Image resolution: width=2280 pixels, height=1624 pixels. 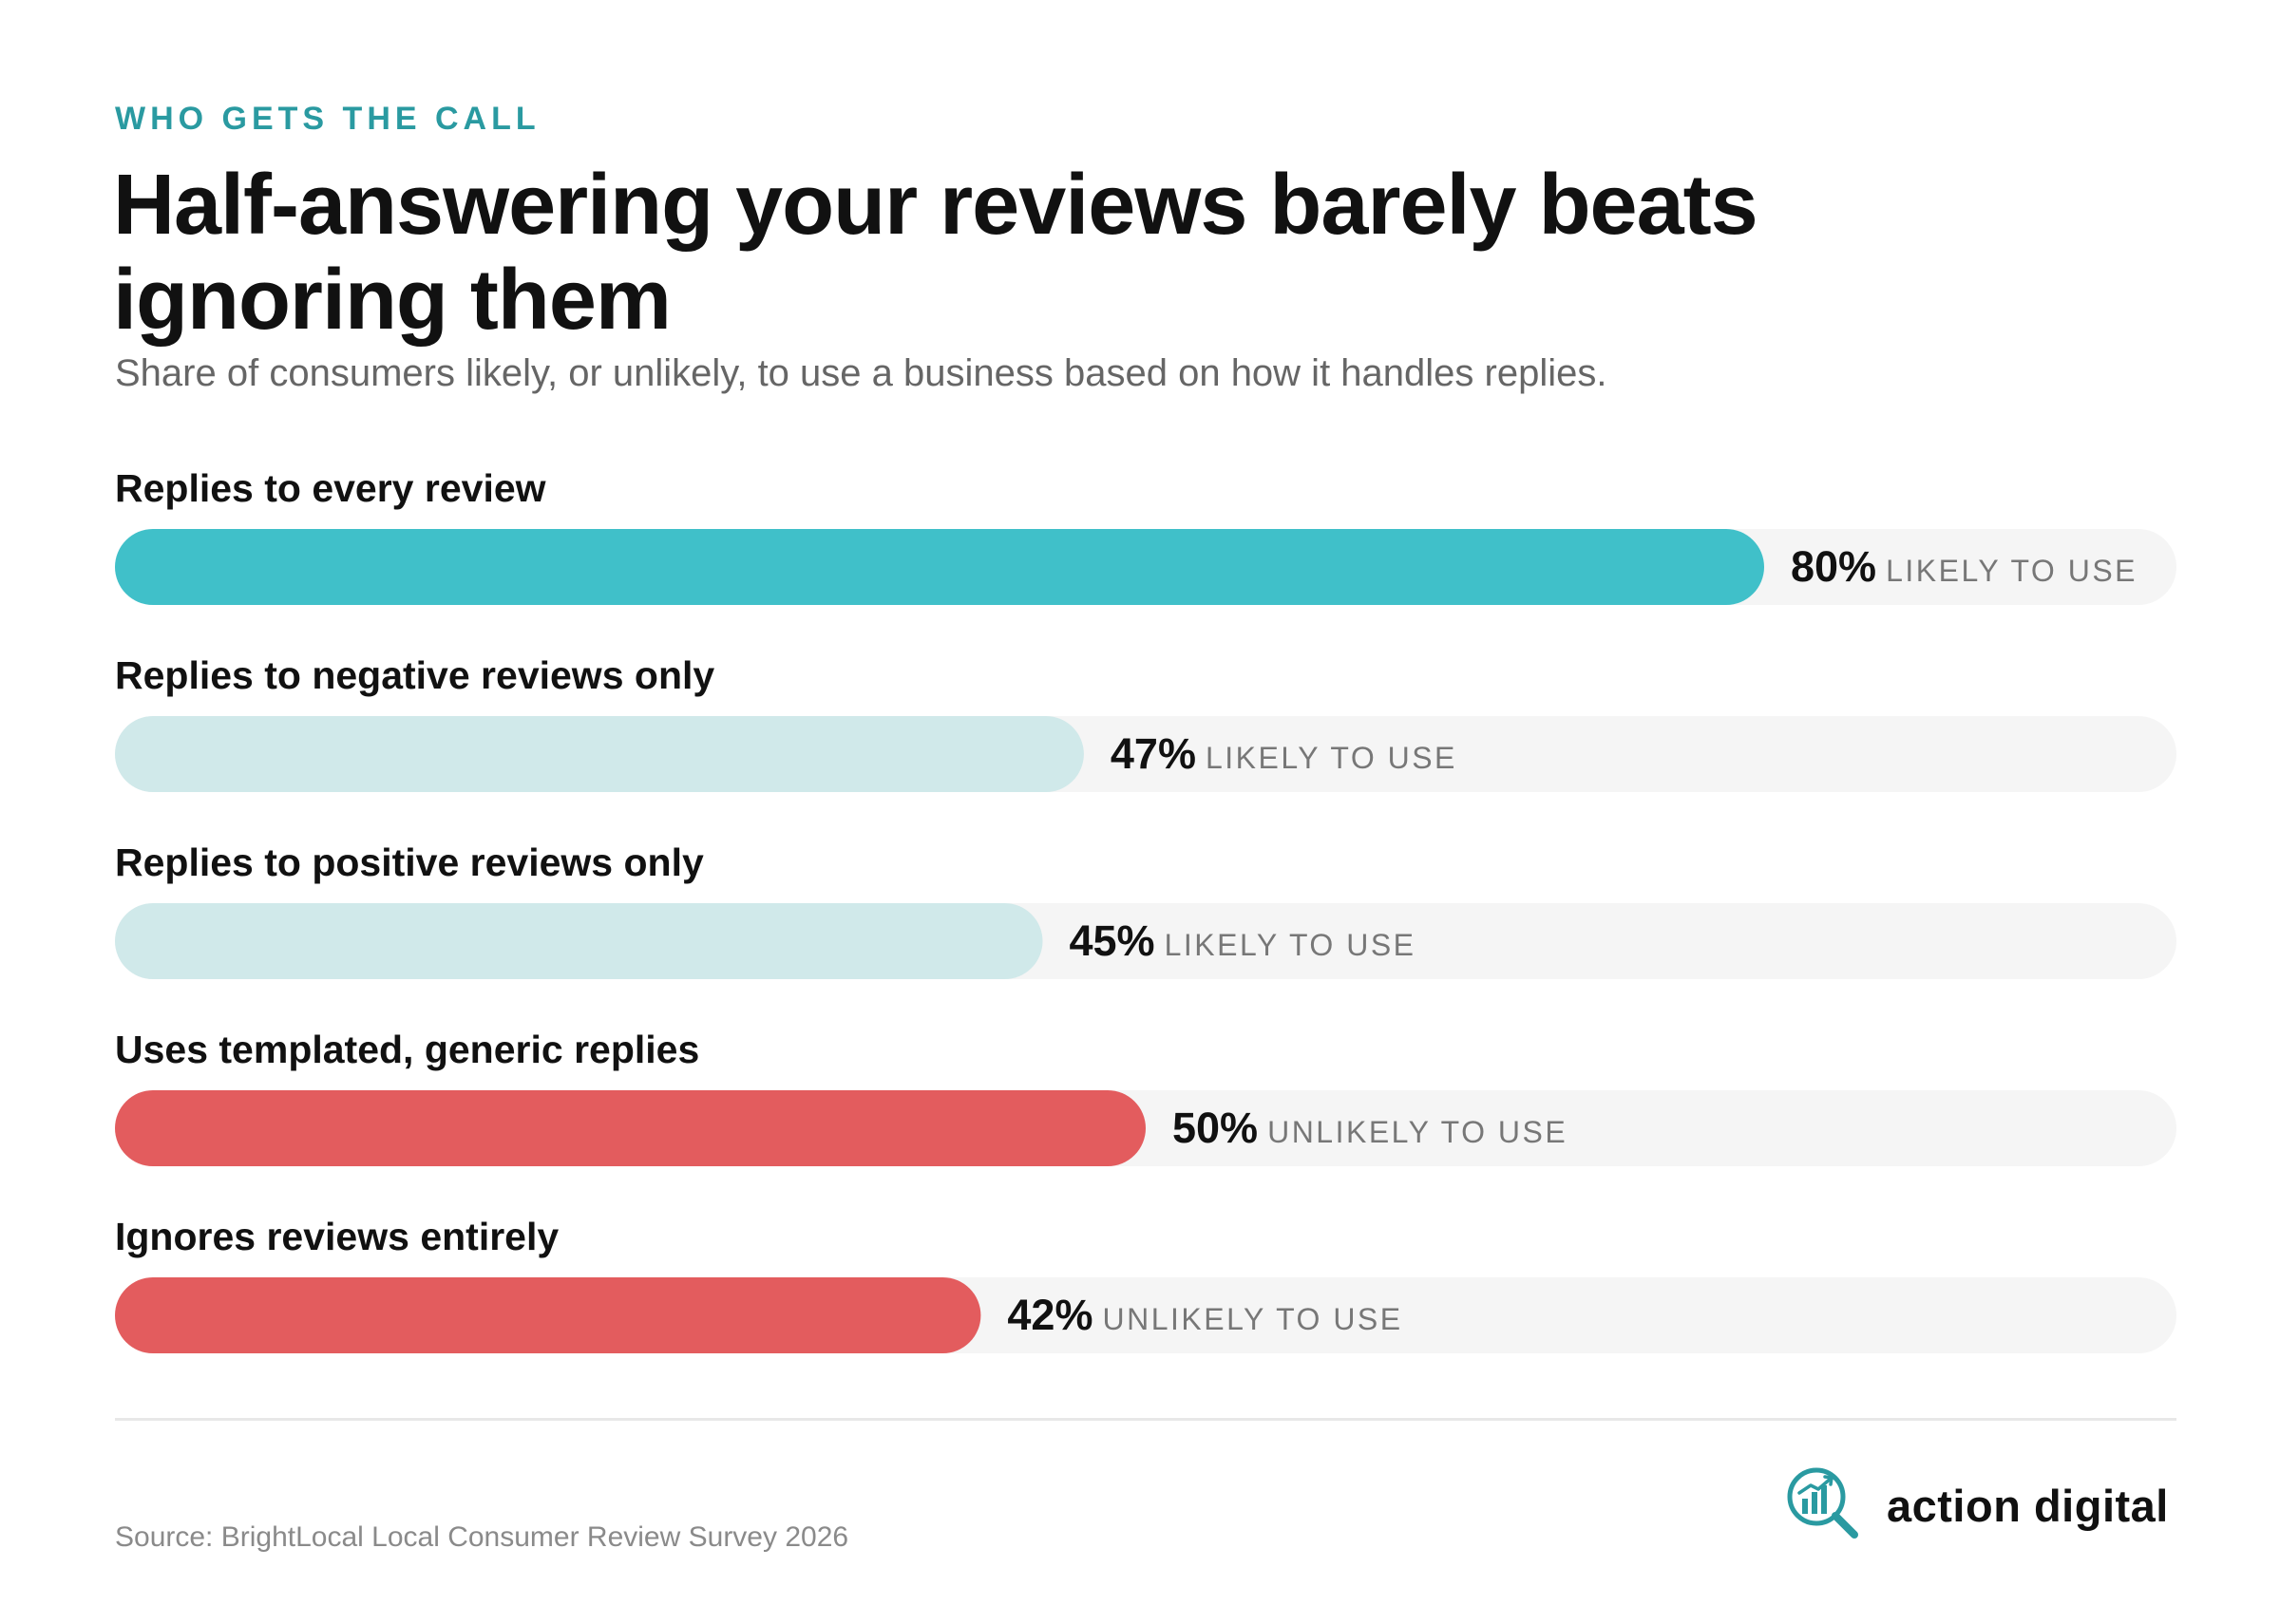 What do you see at coordinates (1145, 1419) in the screenshot?
I see `footer-divider` at bounding box center [1145, 1419].